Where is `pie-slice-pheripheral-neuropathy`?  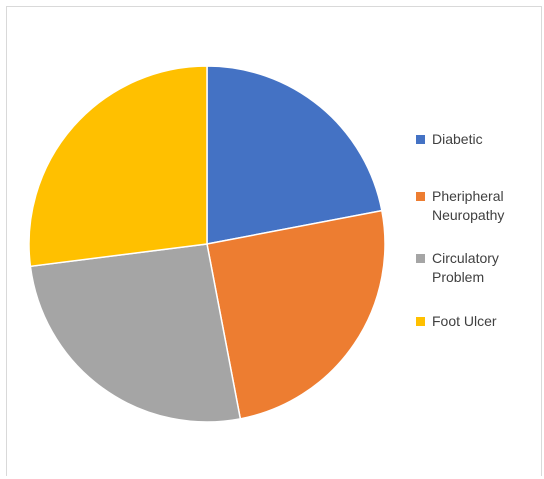 pie-slice-pheripheral-neuropathy is located at coordinates (296, 314).